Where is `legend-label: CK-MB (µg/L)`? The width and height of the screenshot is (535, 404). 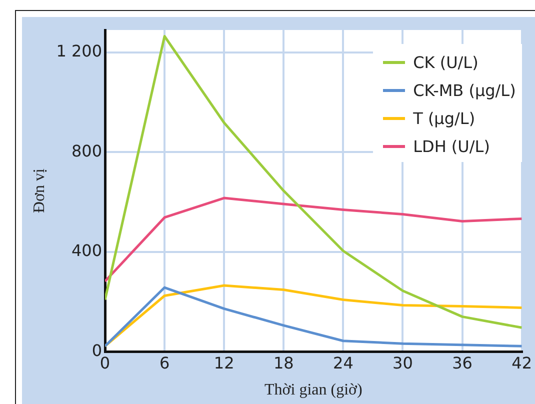
legend-label: CK-MB (µg/L) is located at coordinates (464, 90).